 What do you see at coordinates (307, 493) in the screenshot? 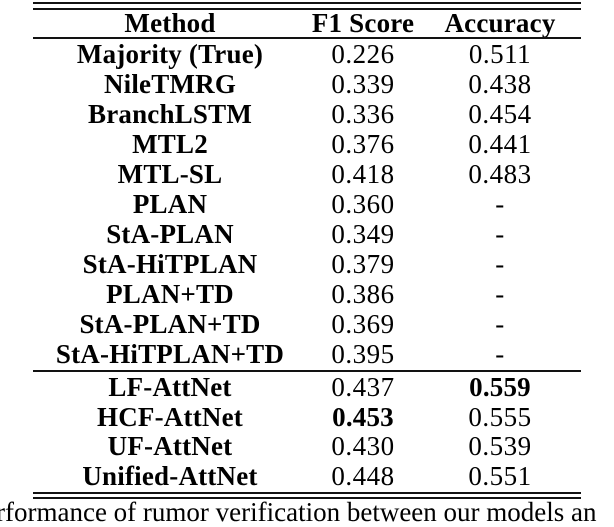
I see `table-bottom-rule-inner` at bounding box center [307, 493].